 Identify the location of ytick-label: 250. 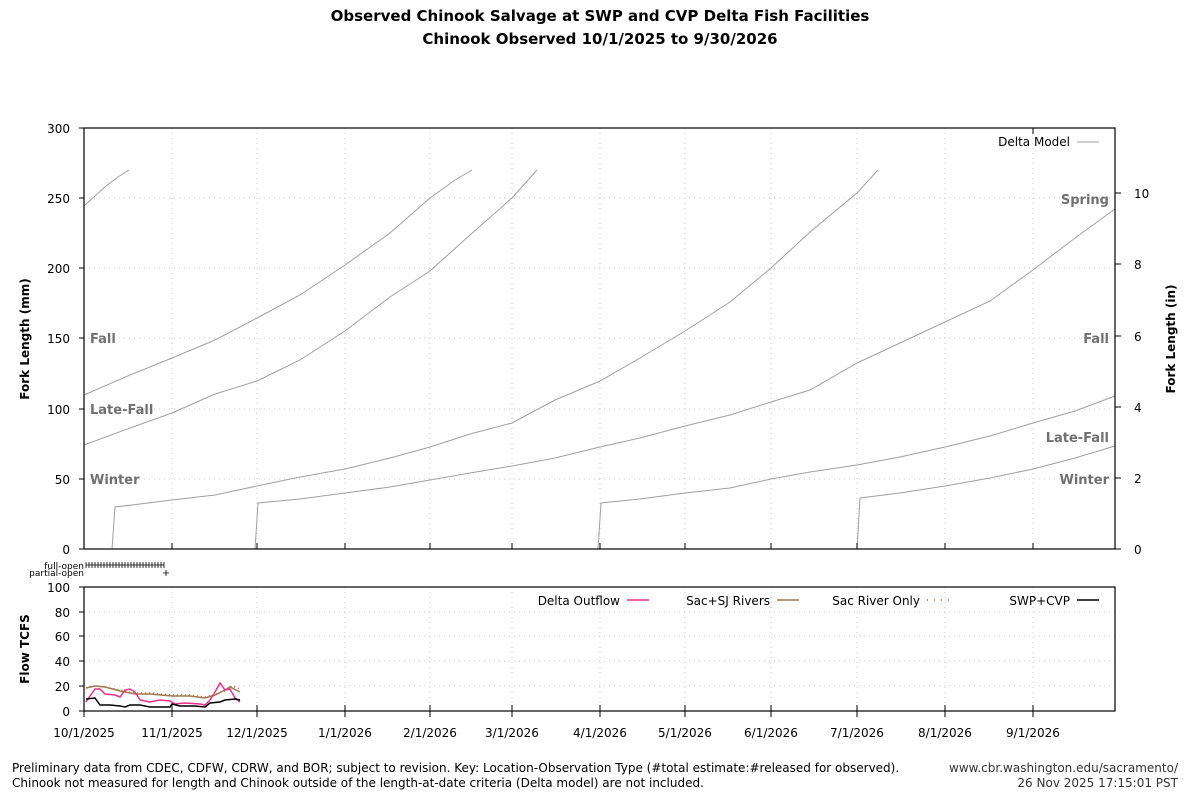
(58, 199).